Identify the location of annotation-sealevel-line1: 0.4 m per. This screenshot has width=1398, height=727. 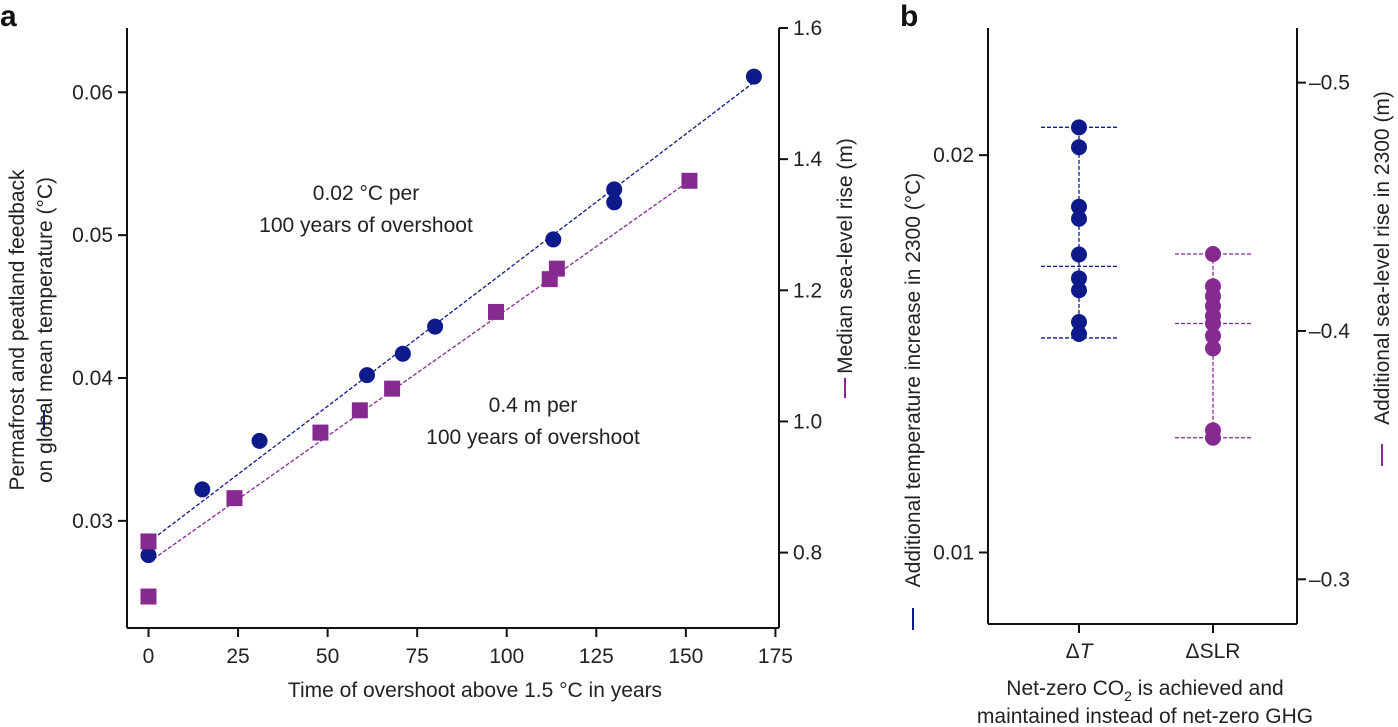
(533, 405).